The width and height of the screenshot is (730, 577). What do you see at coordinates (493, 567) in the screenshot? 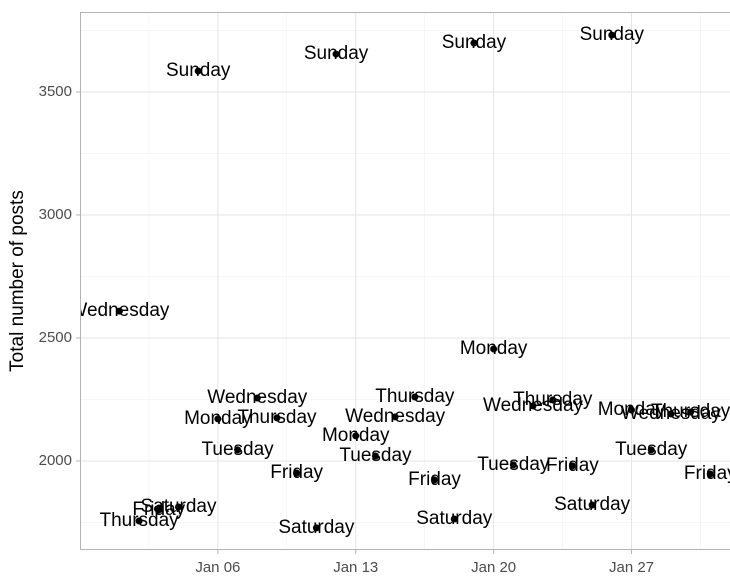
I see `x-tick-label: Jan 20` at bounding box center [493, 567].